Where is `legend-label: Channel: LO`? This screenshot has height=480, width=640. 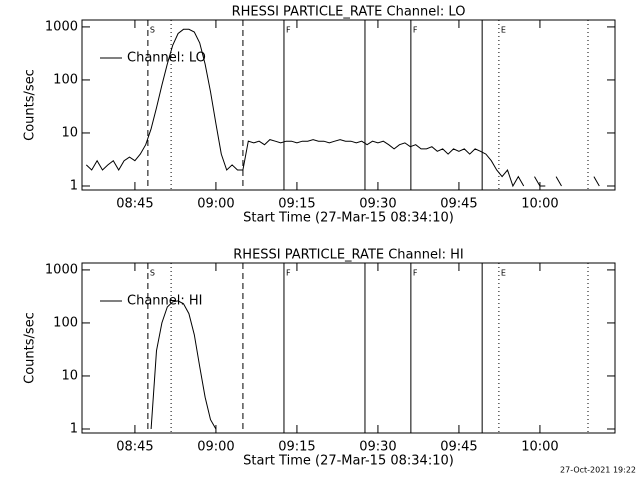 legend-label: Channel: LO is located at coordinates (166, 58).